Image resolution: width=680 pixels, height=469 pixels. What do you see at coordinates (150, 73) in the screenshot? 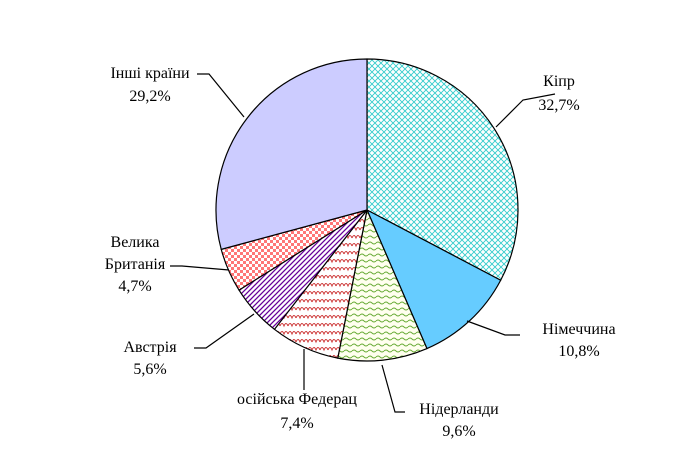
I see `category-label-7: Інші країни` at bounding box center [150, 73].